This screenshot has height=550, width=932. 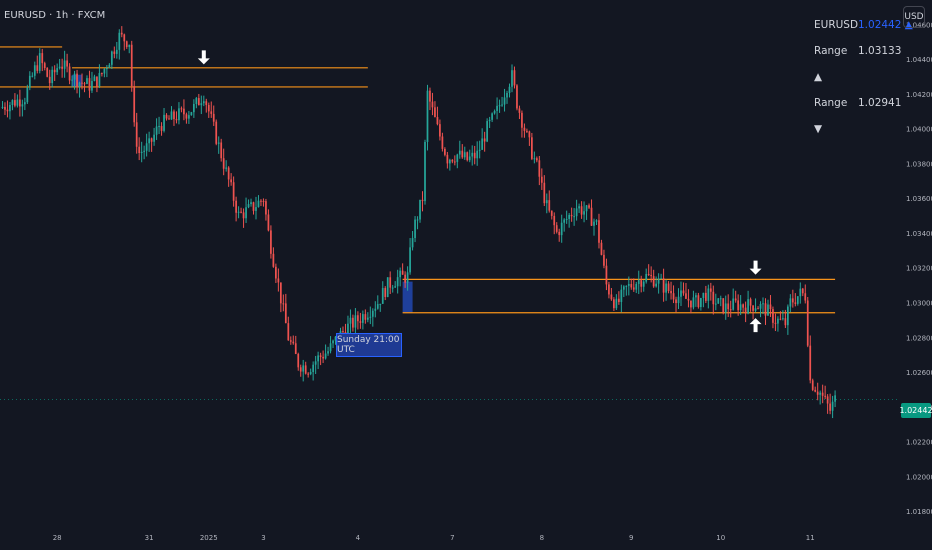 I want to click on x-tick-label-2: 2025, so click(x=209, y=538).